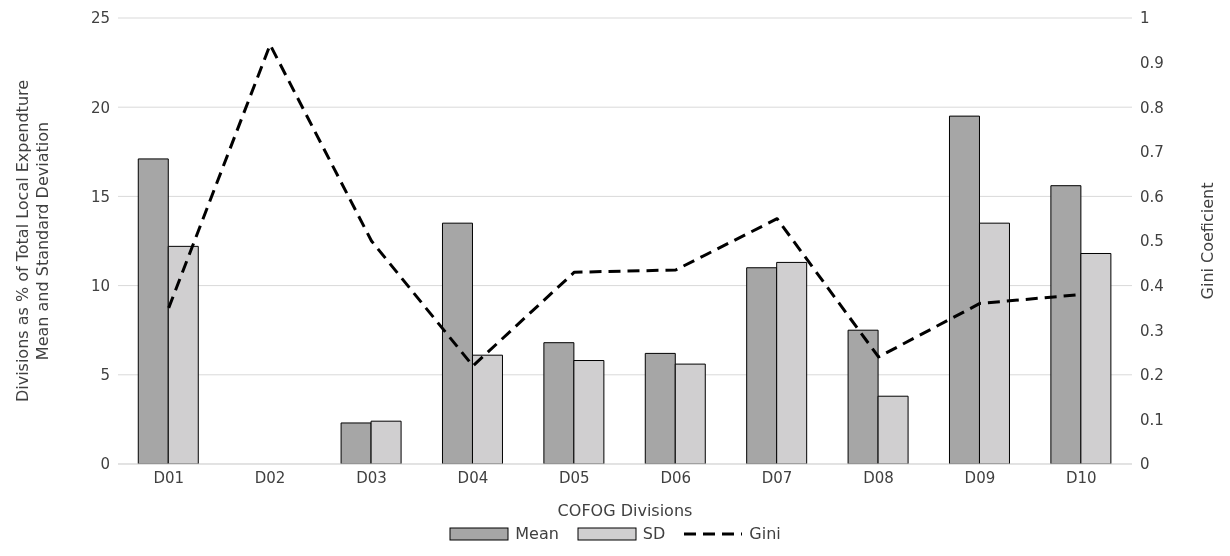 The height and width of the screenshot is (556, 1230). I want to click on y-axis-title: Divisions as % of Total Local Expendture Mean and Standard Deviation, so click(32, 241).